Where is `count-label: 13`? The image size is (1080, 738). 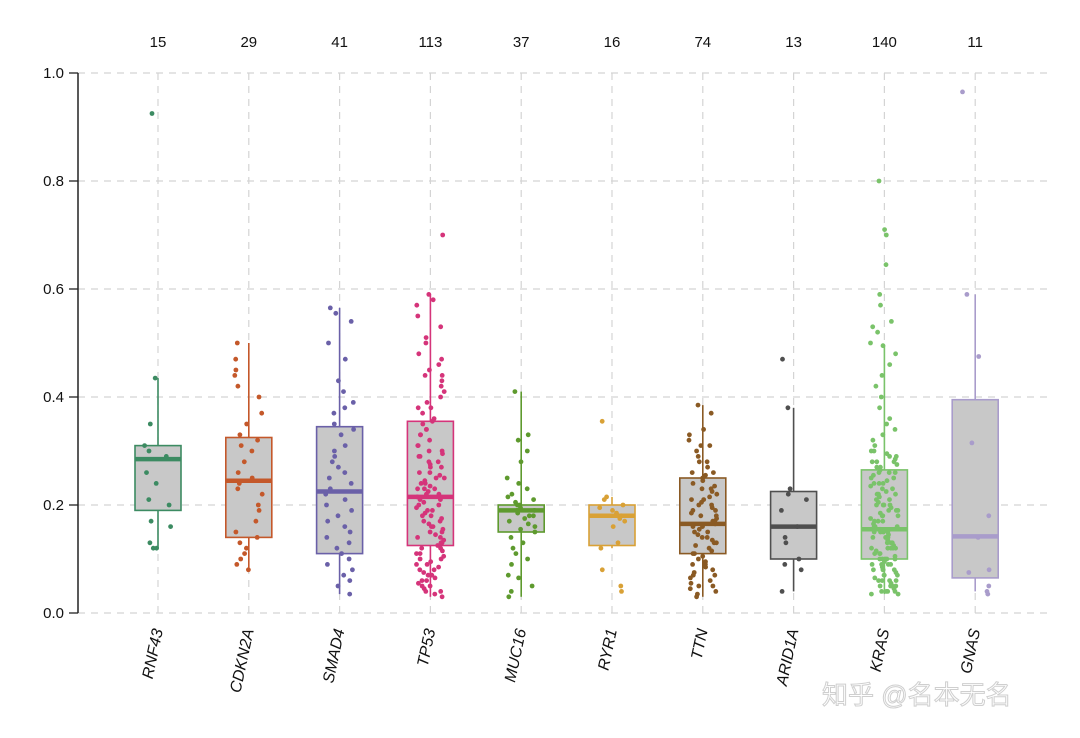
count-label: 13 is located at coordinates (793, 42).